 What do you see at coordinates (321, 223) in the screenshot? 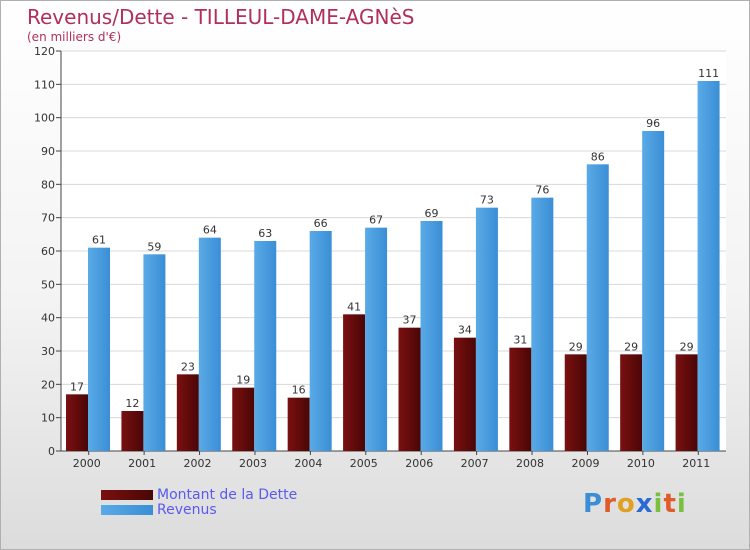
I see `data-label: 66` at bounding box center [321, 223].